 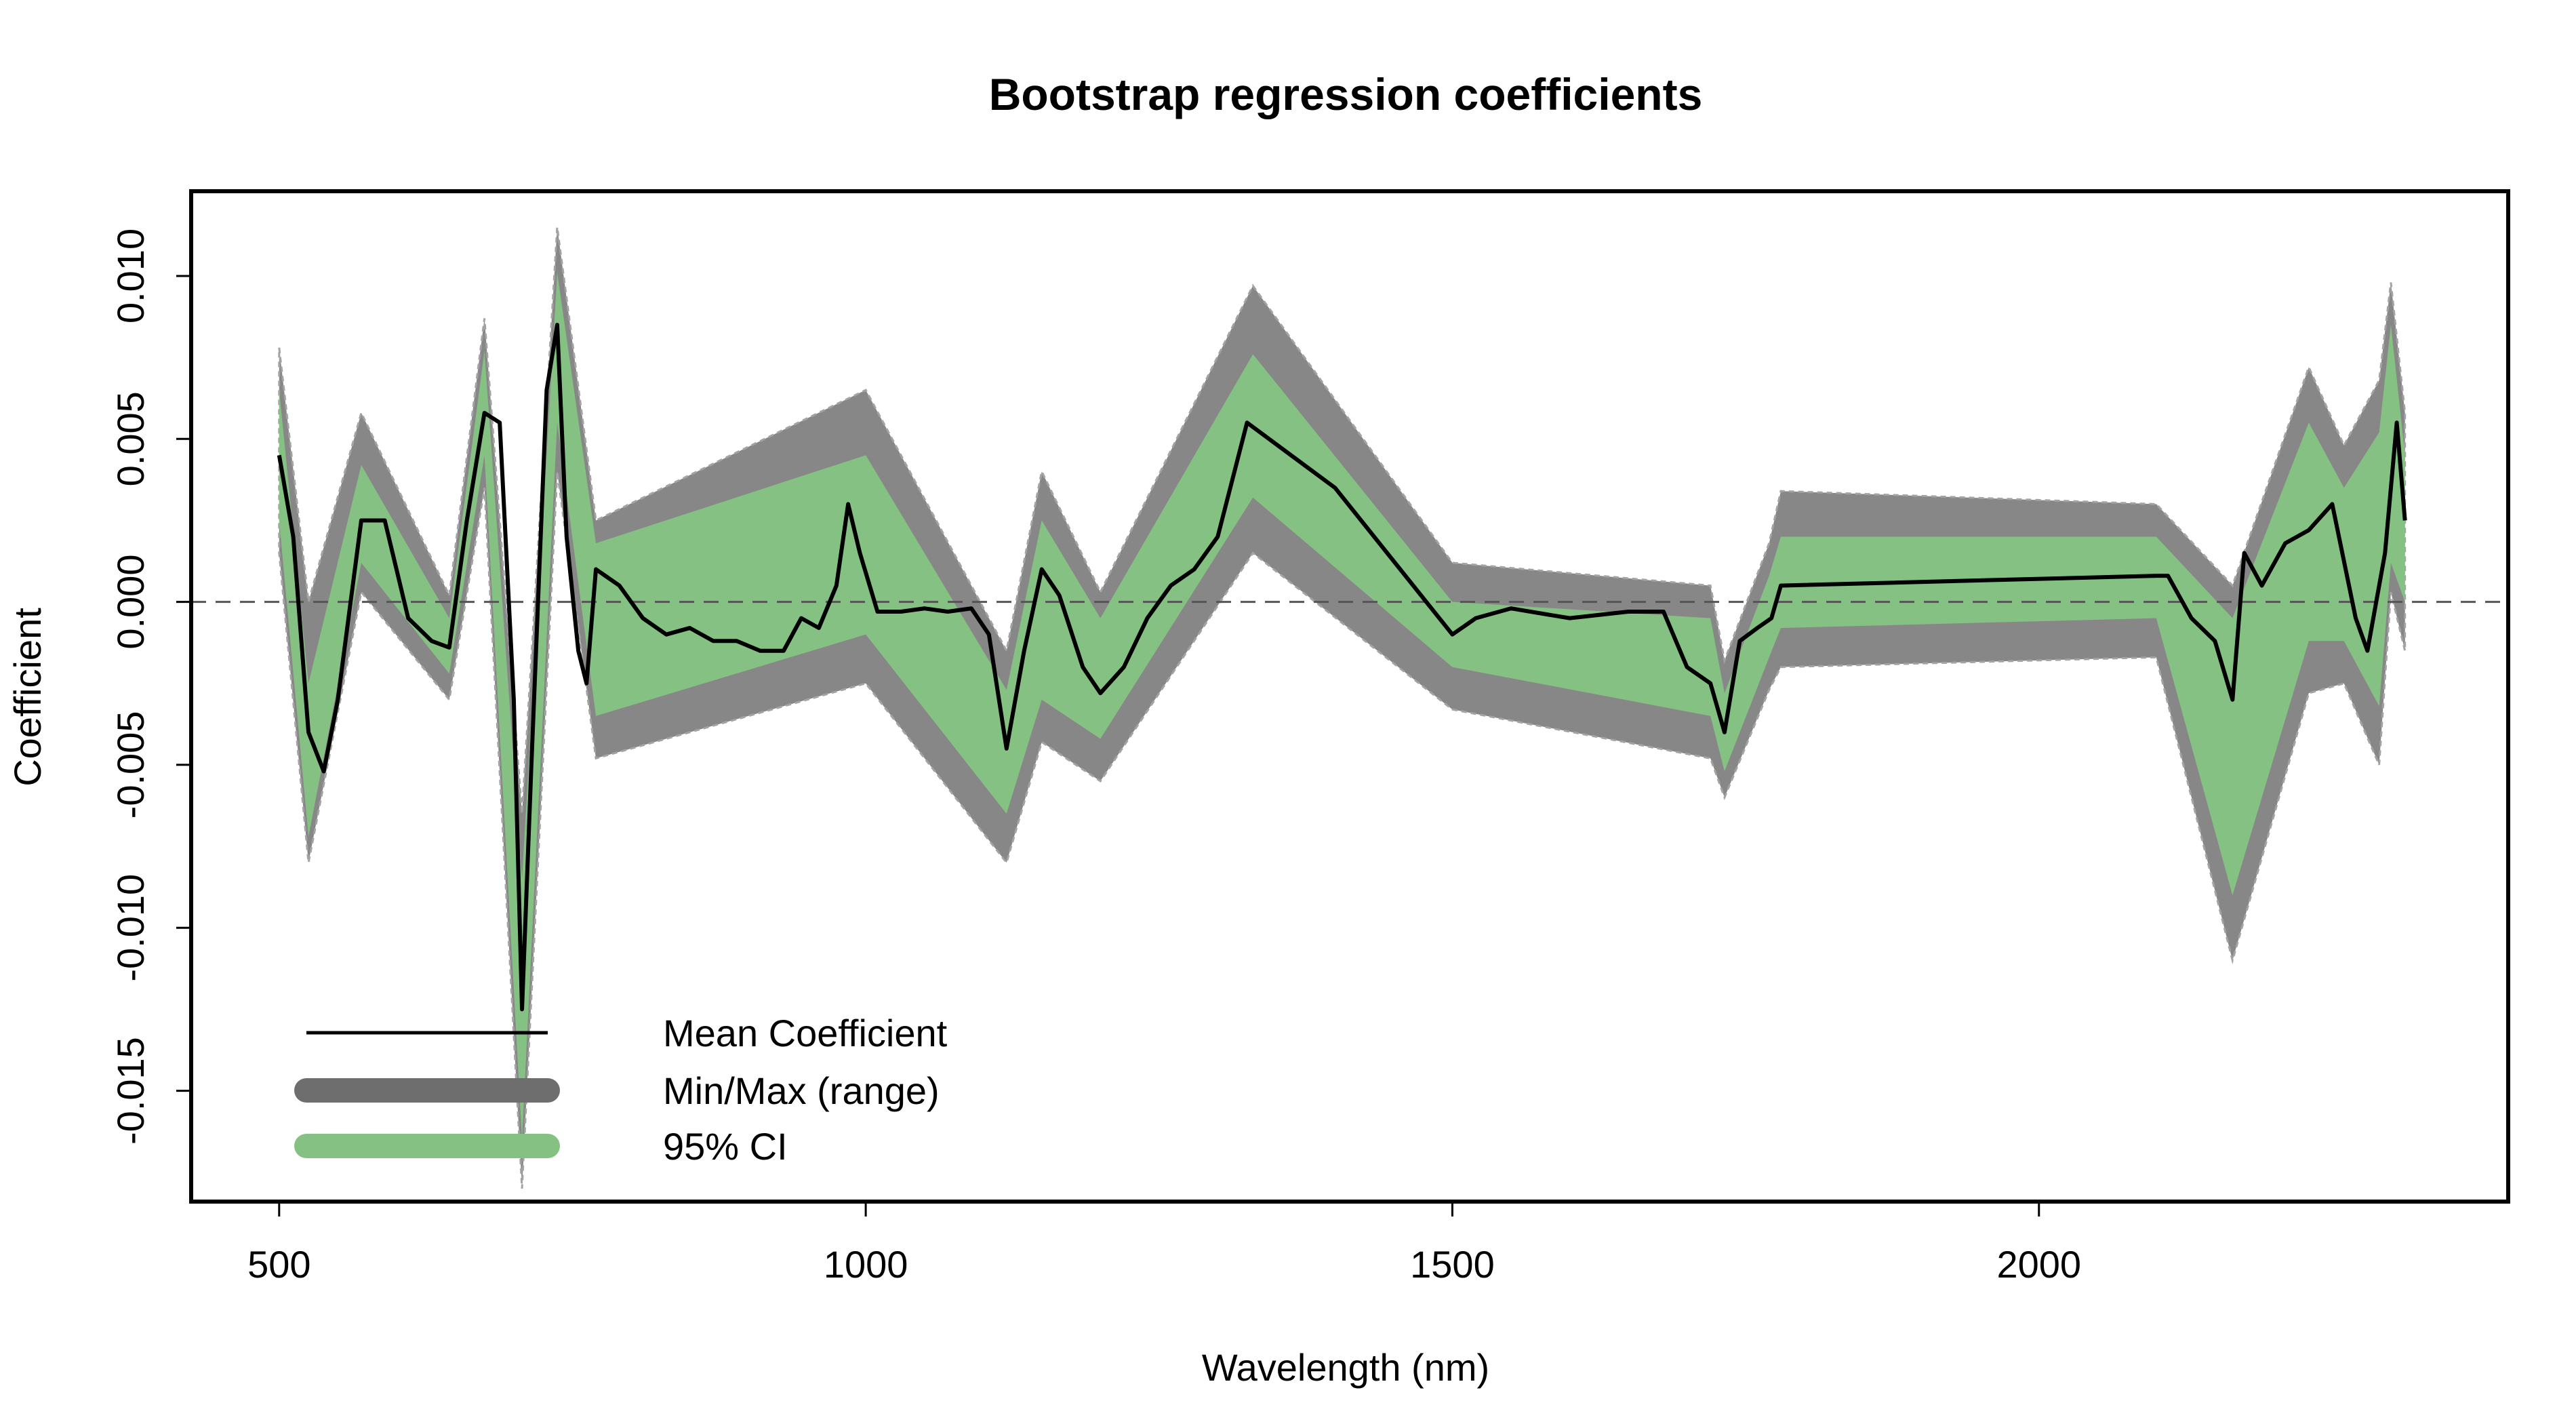 I want to click on legend-label-mean: Mean Coefficient, so click(x=805, y=1033).